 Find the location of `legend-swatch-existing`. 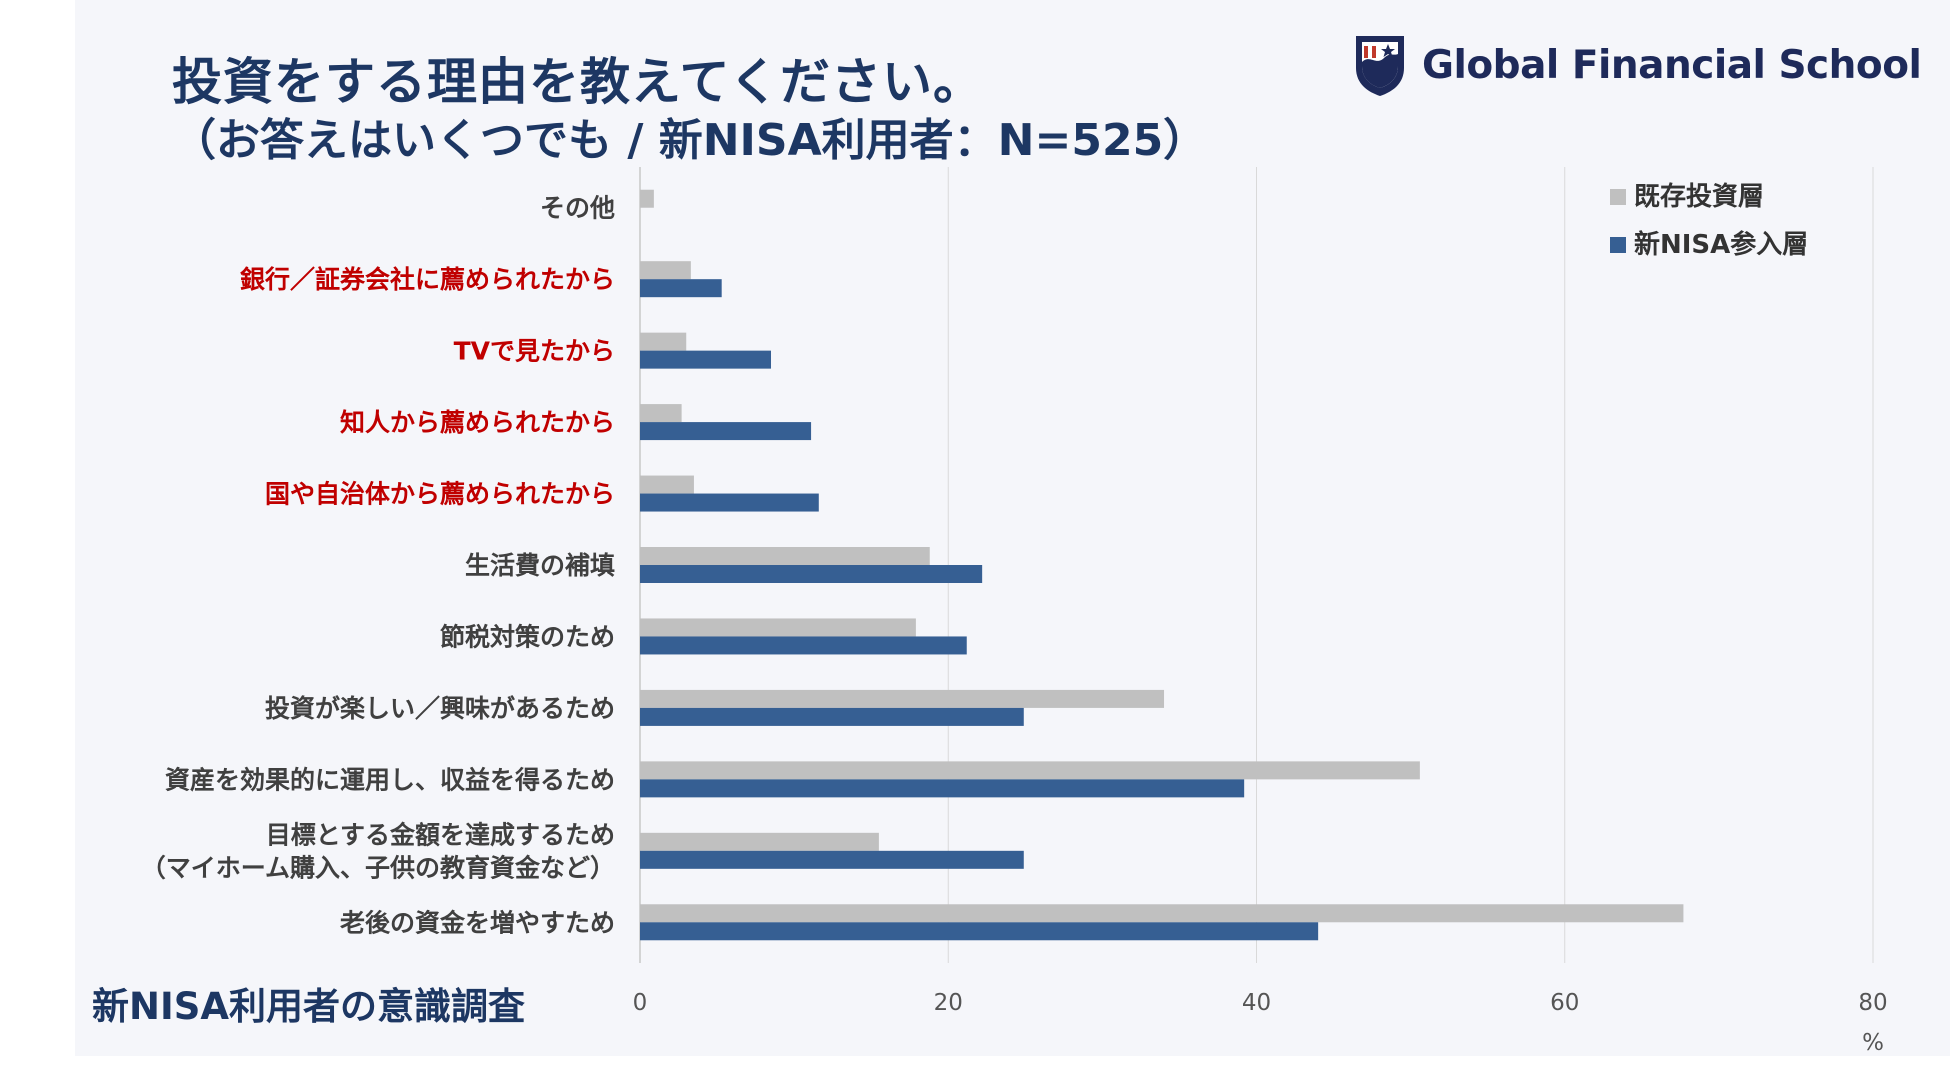

legend-swatch-existing is located at coordinates (1618, 197).